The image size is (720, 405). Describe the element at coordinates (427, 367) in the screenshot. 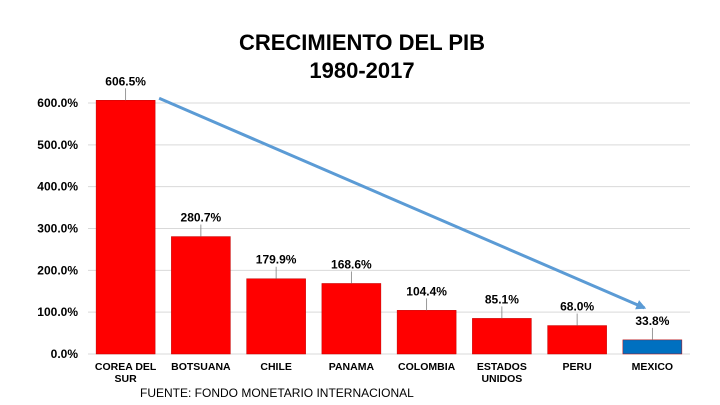

I see `x-tick-label: COLOMBIA` at that location.